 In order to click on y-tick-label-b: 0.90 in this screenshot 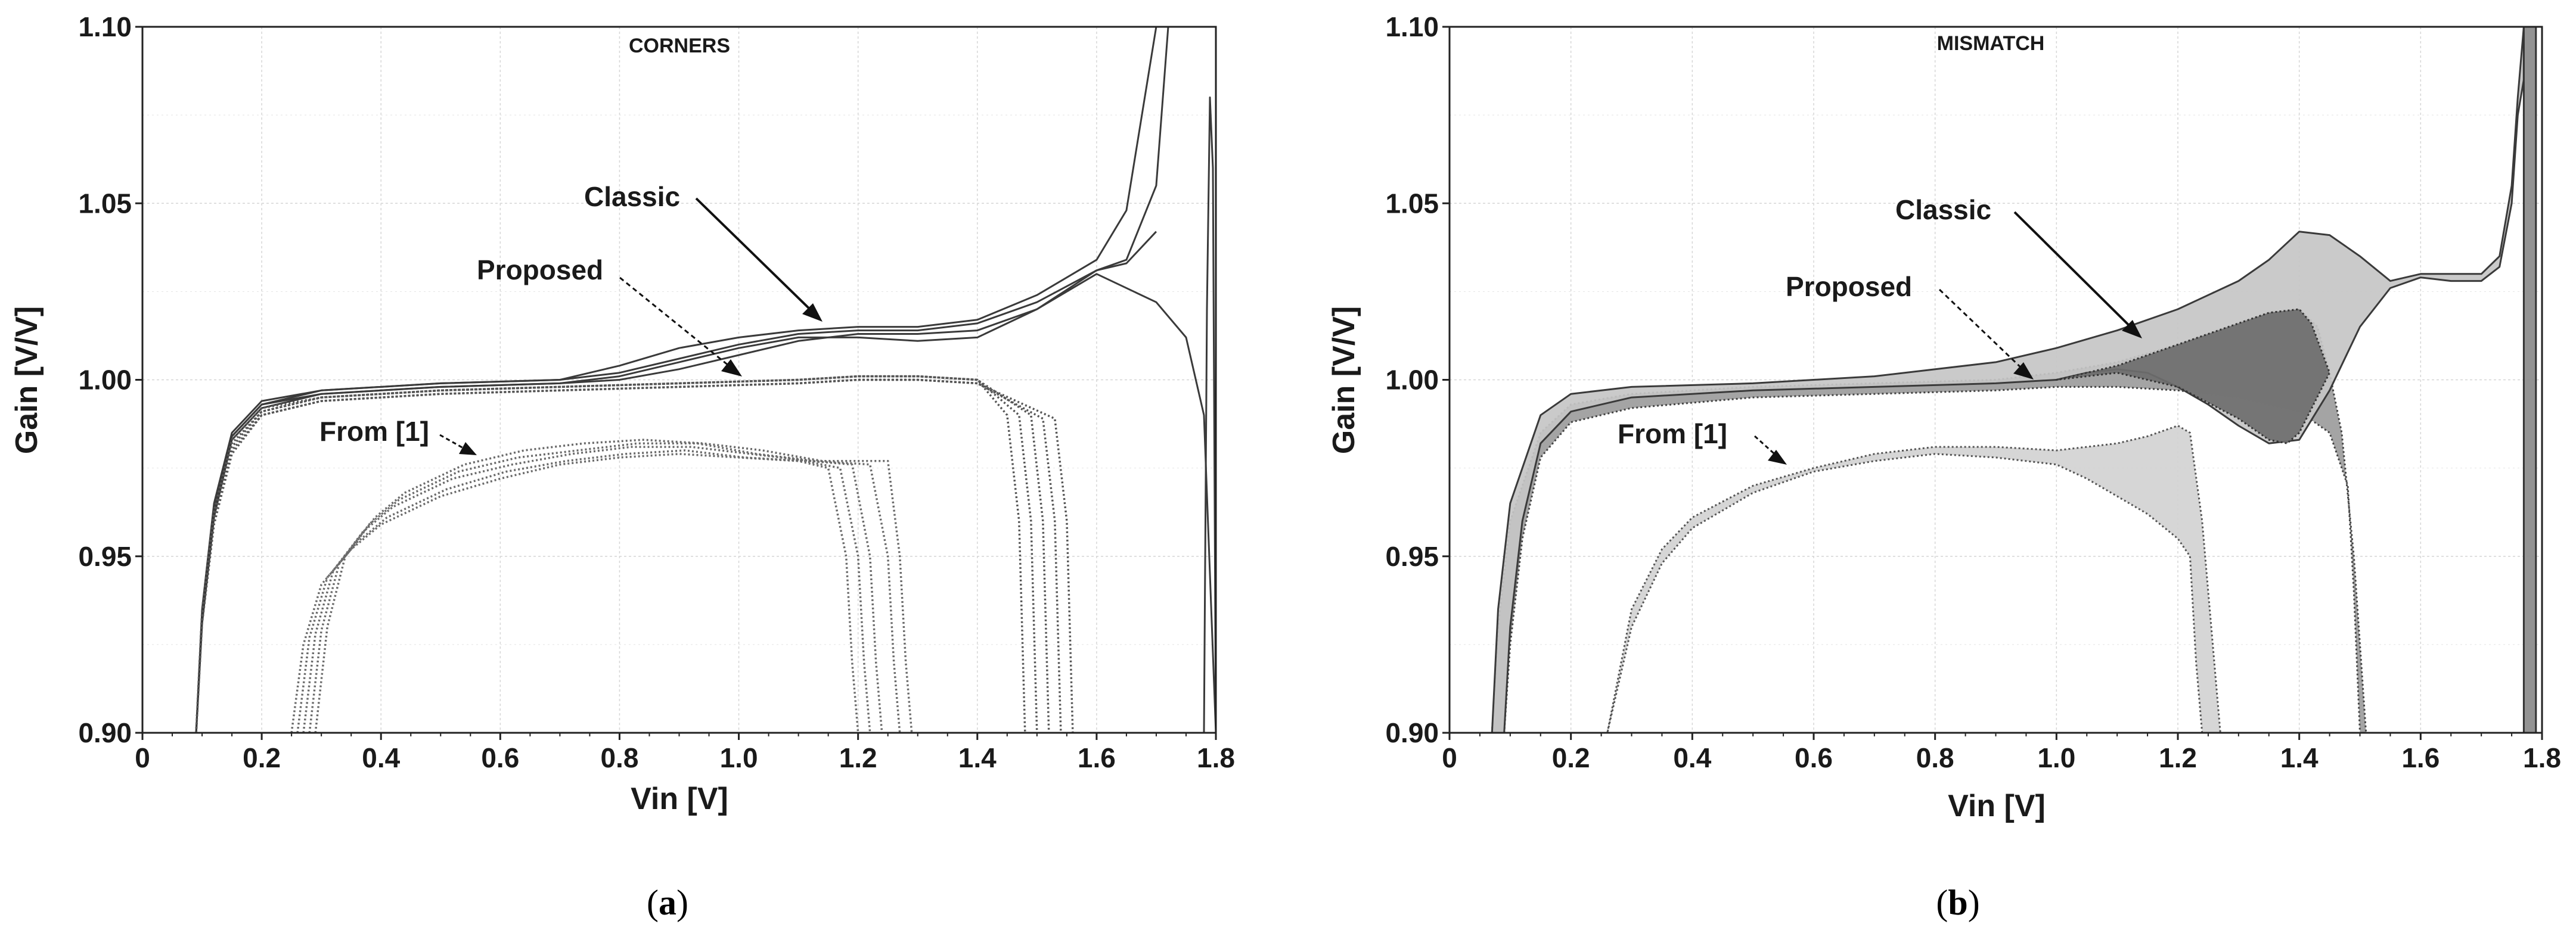, I will do `click(1412, 732)`.